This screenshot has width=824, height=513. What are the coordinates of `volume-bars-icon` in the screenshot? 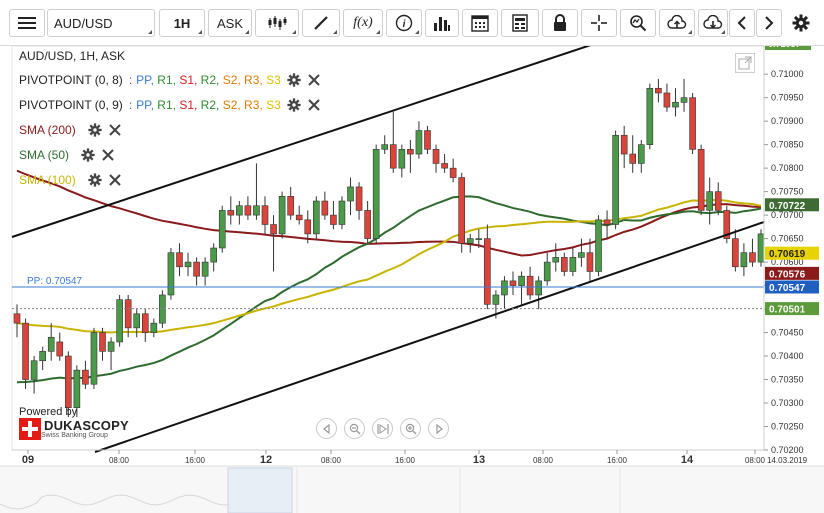 It's located at (442, 24).